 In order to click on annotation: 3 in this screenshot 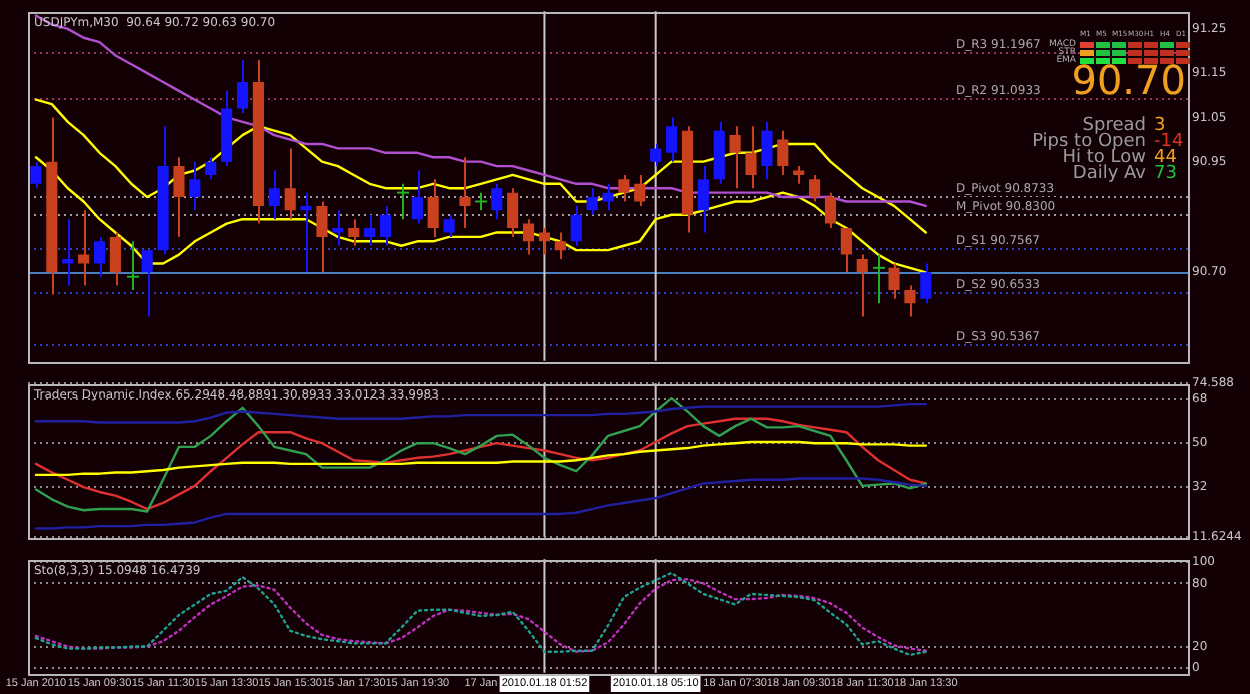, I will do `click(1160, 126)`.